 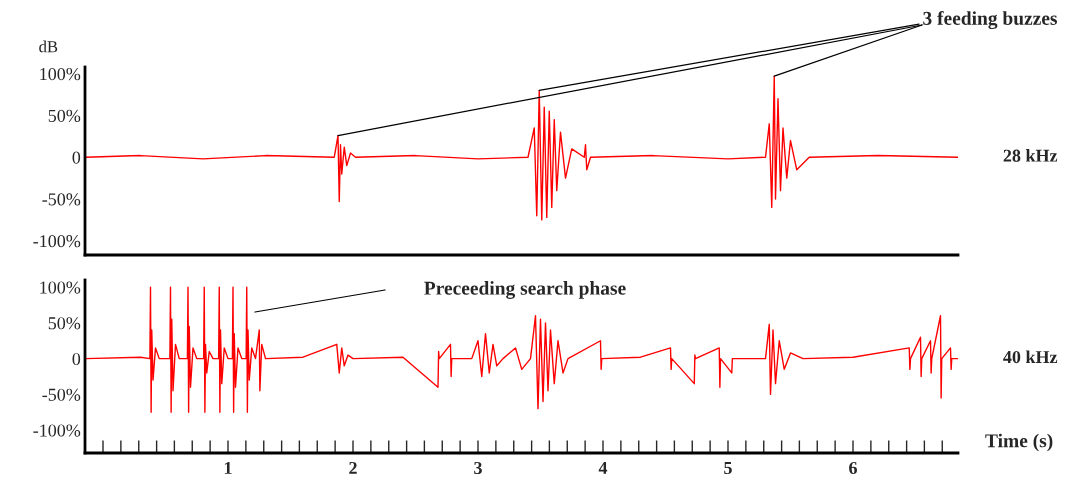 What do you see at coordinates (1030, 155) in the screenshot?
I see `text: 28 kHz` at bounding box center [1030, 155].